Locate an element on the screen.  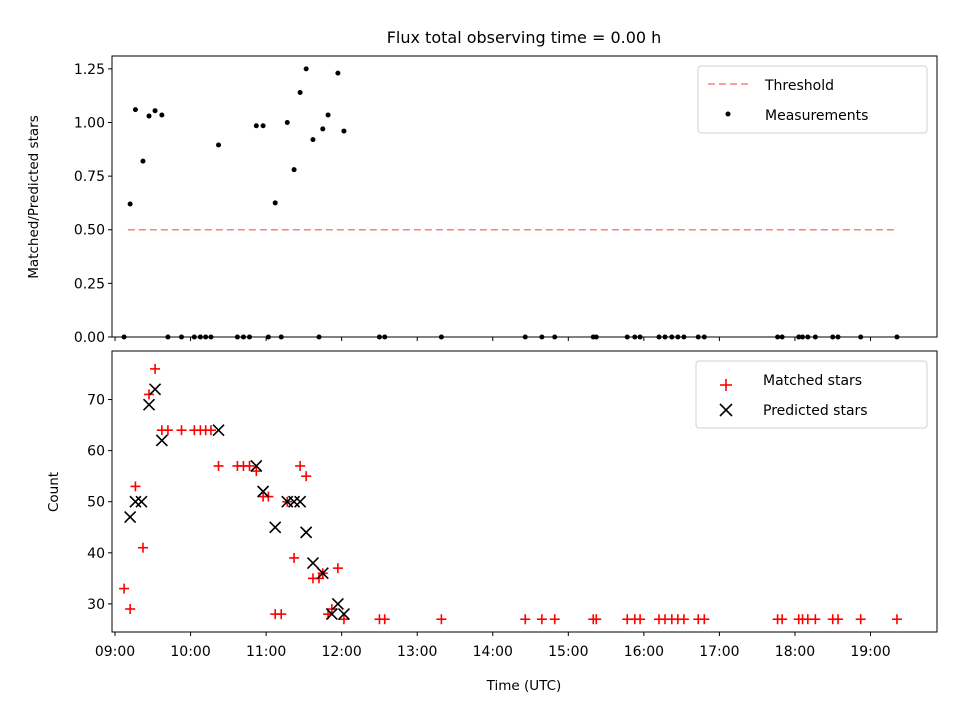
count-ytick-label: 70 is located at coordinates (96, 401).